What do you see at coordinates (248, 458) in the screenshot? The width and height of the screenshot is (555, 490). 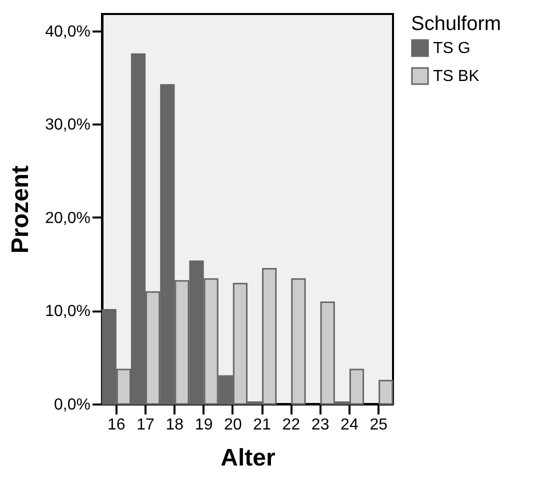 I see `x-axis-title: Alter` at bounding box center [248, 458].